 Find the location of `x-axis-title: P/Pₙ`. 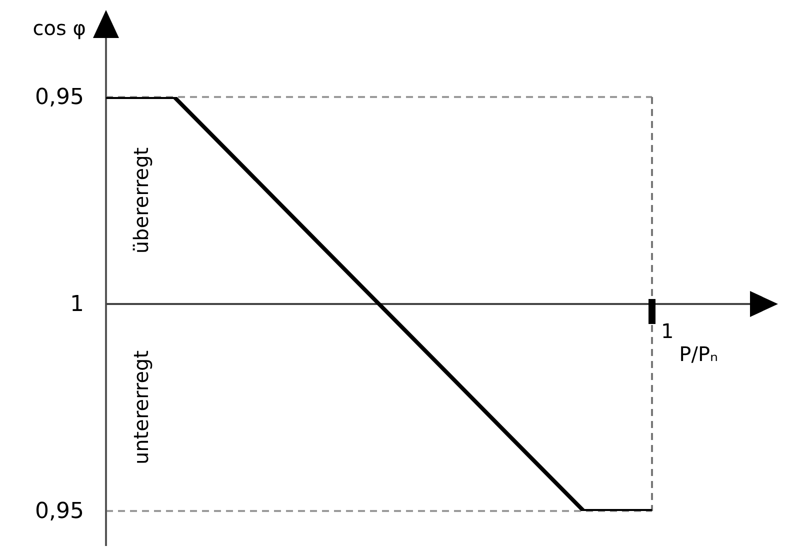

x-axis-title: P/Pₙ is located at coordinates (698, 354).